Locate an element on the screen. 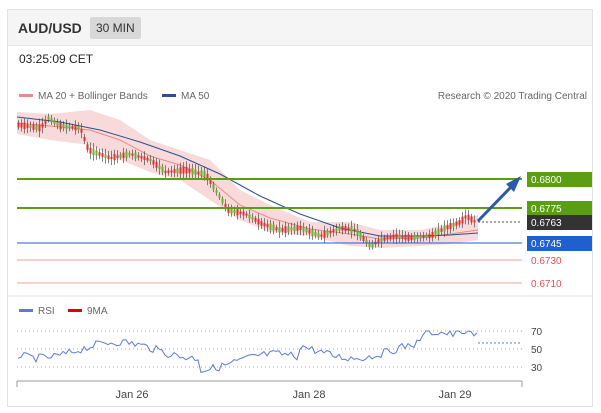  timeframe-button: 30 MIN is located at coordinates (115, 28).